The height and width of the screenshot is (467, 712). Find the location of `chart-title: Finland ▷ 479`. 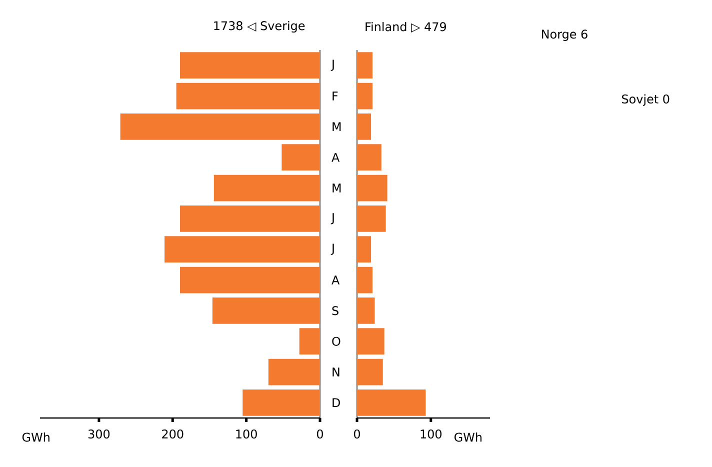

chart-title: Finland ▷ 479 is located at coordinates (406, 27).